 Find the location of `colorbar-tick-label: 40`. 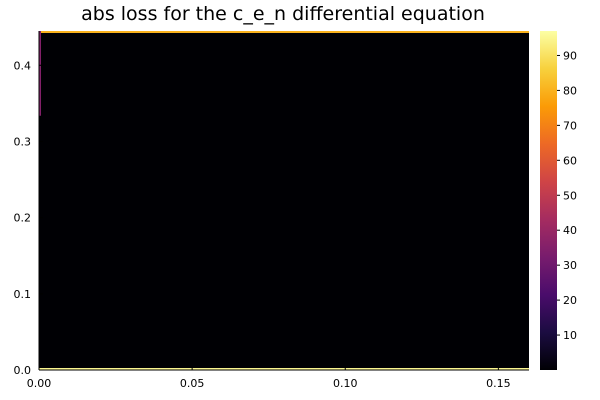

colorbar-tick-label: 40 is located at coordinates (570, 230).